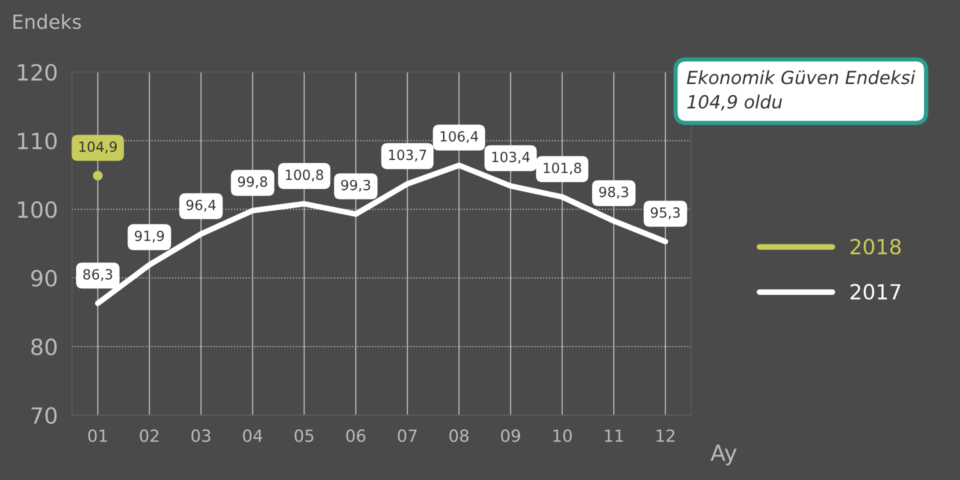 This screenshot has width=960, height=480. Describe the element at coordinates (200, 435) in the screenshot. I see `x-tick-label: 03` at that location.